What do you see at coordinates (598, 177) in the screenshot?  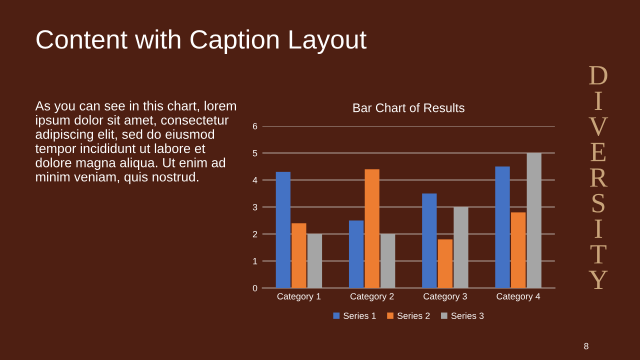 I see `text: DIVERSITY` at bounding box center [598, 177].